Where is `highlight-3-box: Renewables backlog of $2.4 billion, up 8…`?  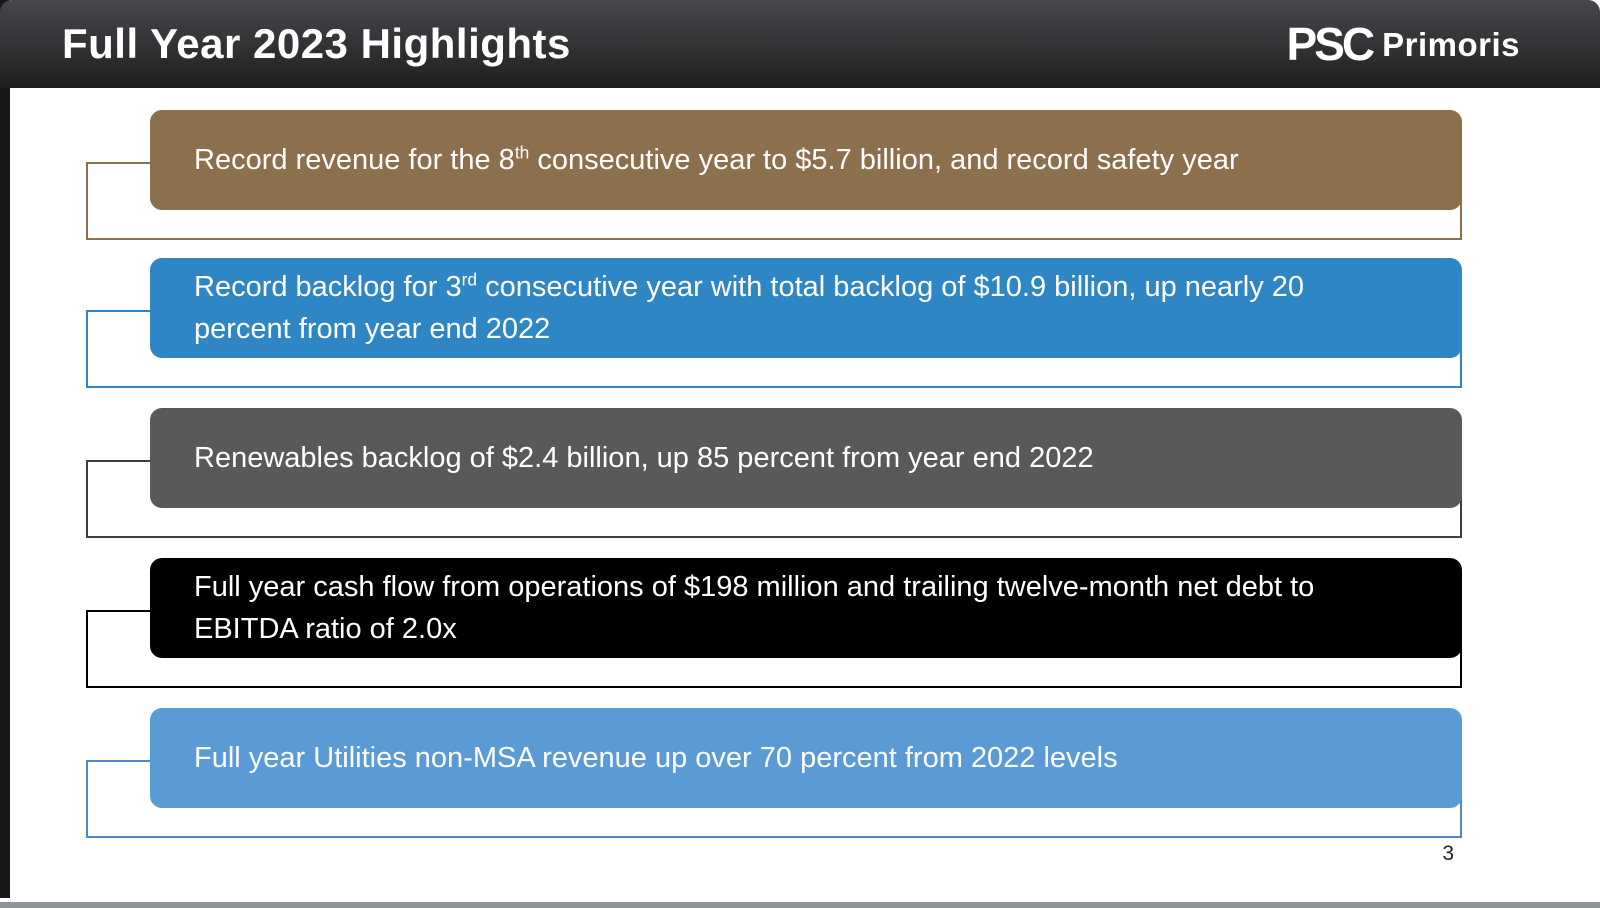
highlight-3-box: Renewables backlog of $2.4 billion, up 8… is located at coordinates (806, 458).